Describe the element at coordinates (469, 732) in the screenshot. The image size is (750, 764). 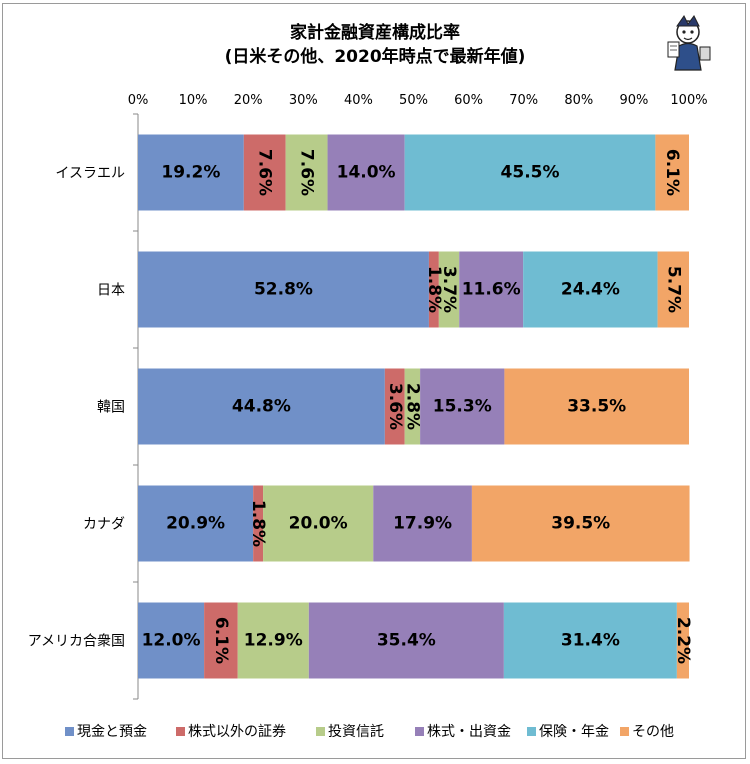
I see `legend-entry: 株式・出資金` at that location.